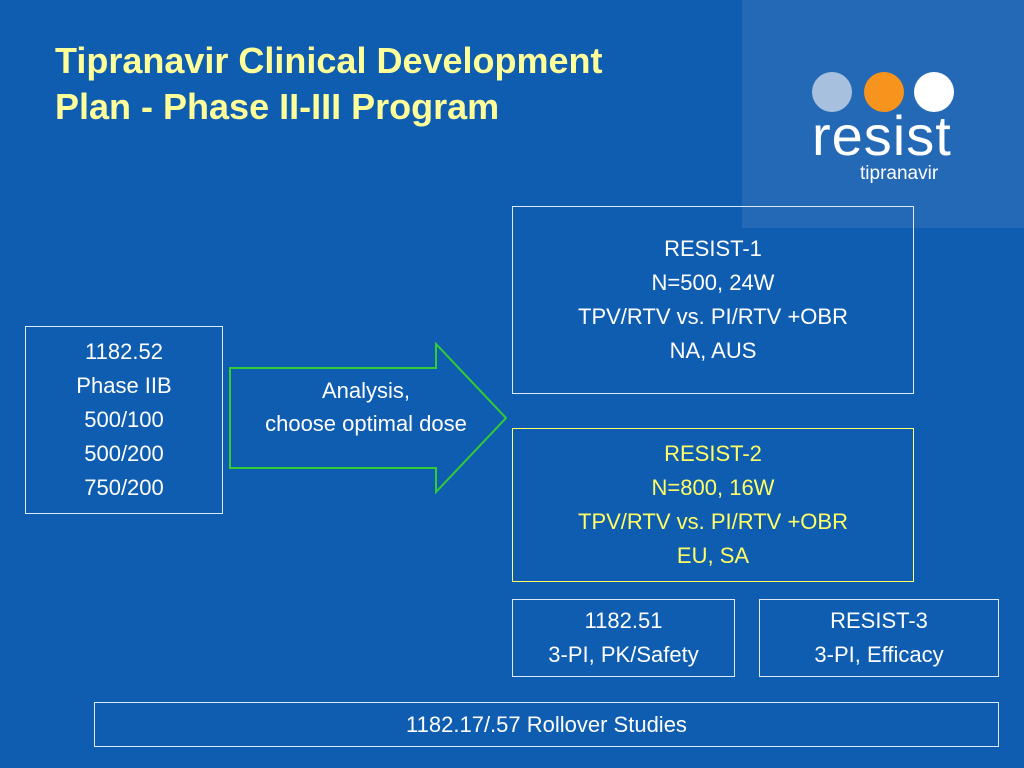 The image size is (1024, 768). I want to click on rollover-studies-box: 1182.17/.57 Rollover Studies, so click(546, 724).